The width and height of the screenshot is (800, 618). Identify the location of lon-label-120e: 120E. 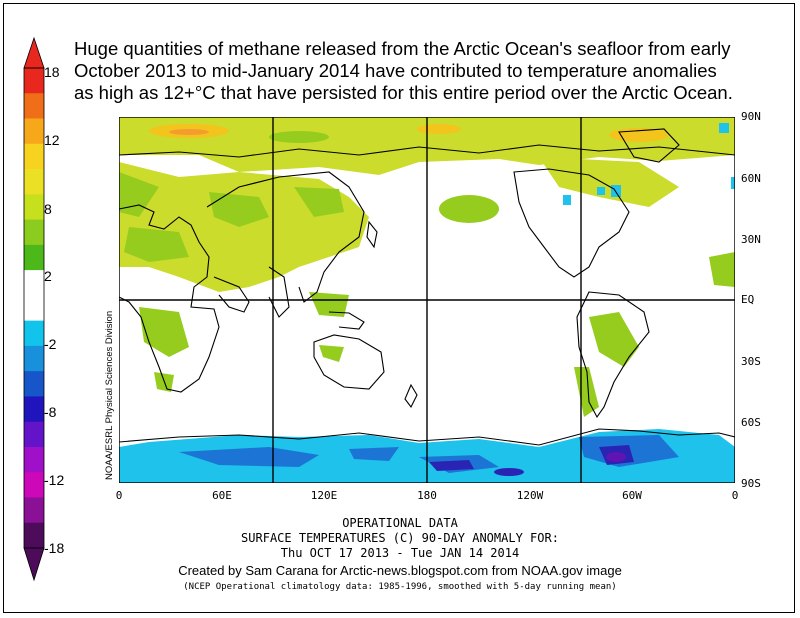
(324, 495).